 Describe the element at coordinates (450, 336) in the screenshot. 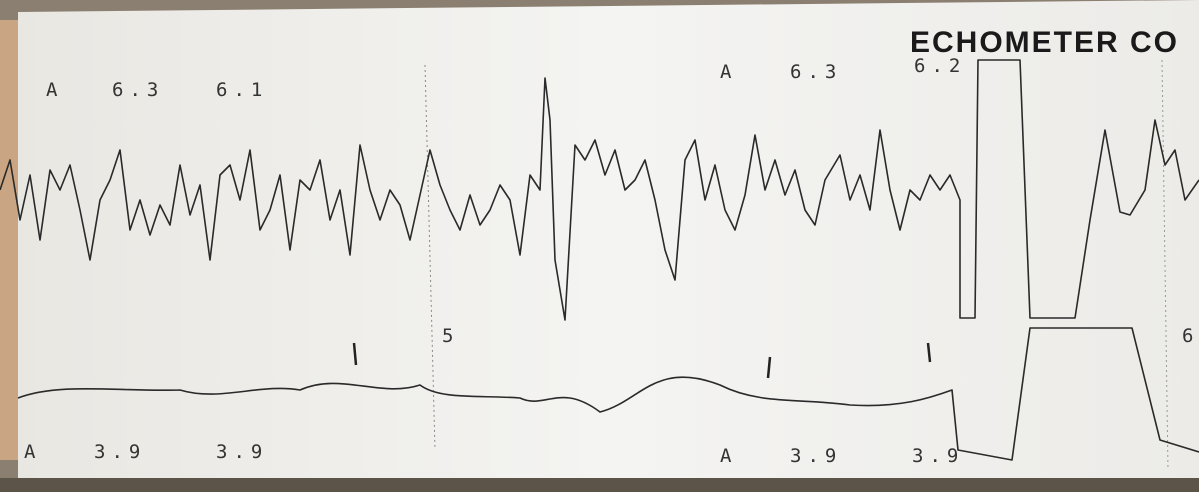

I see `marker: 5` at that location.